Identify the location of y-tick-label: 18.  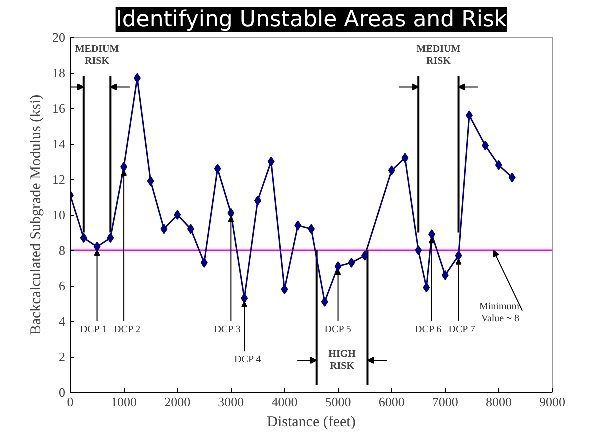
(59, 73).